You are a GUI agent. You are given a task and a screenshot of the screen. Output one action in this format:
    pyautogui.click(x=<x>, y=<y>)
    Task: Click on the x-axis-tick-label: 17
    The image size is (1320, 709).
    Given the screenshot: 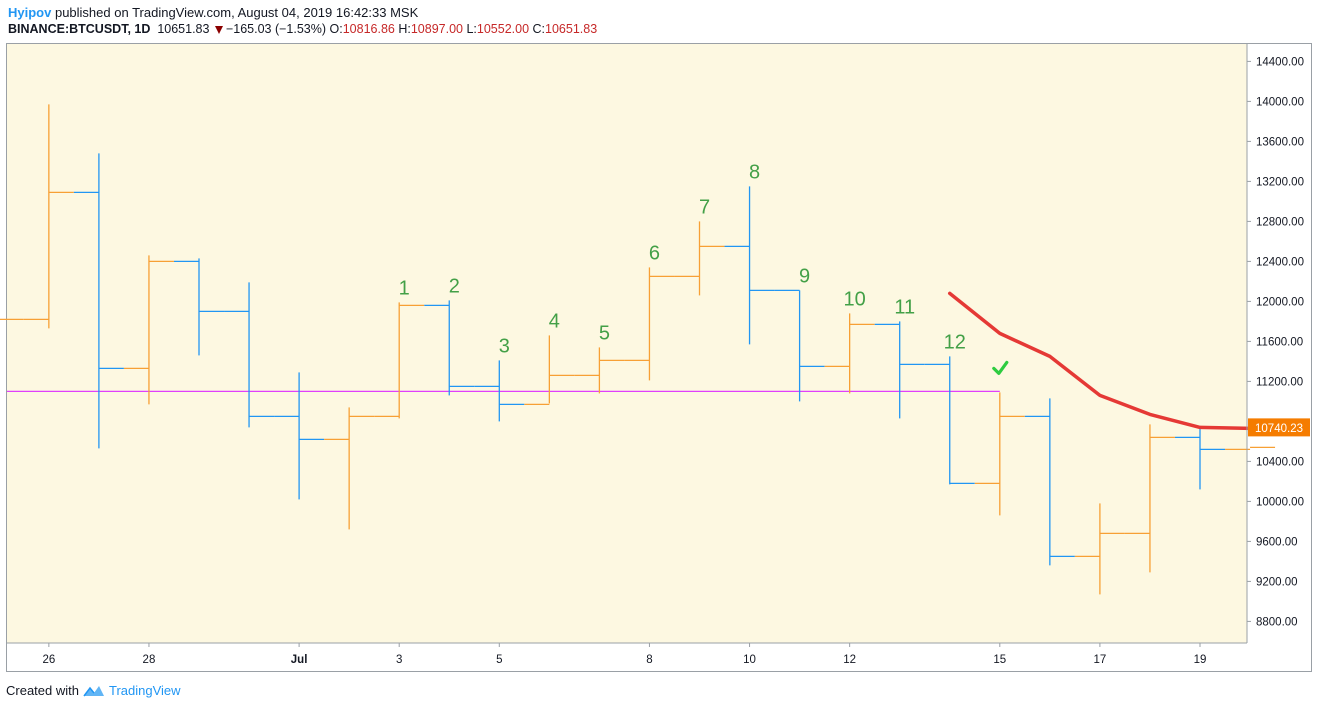 What is the action you would take?
    pyautogui.click(x=1100, y=660)
    